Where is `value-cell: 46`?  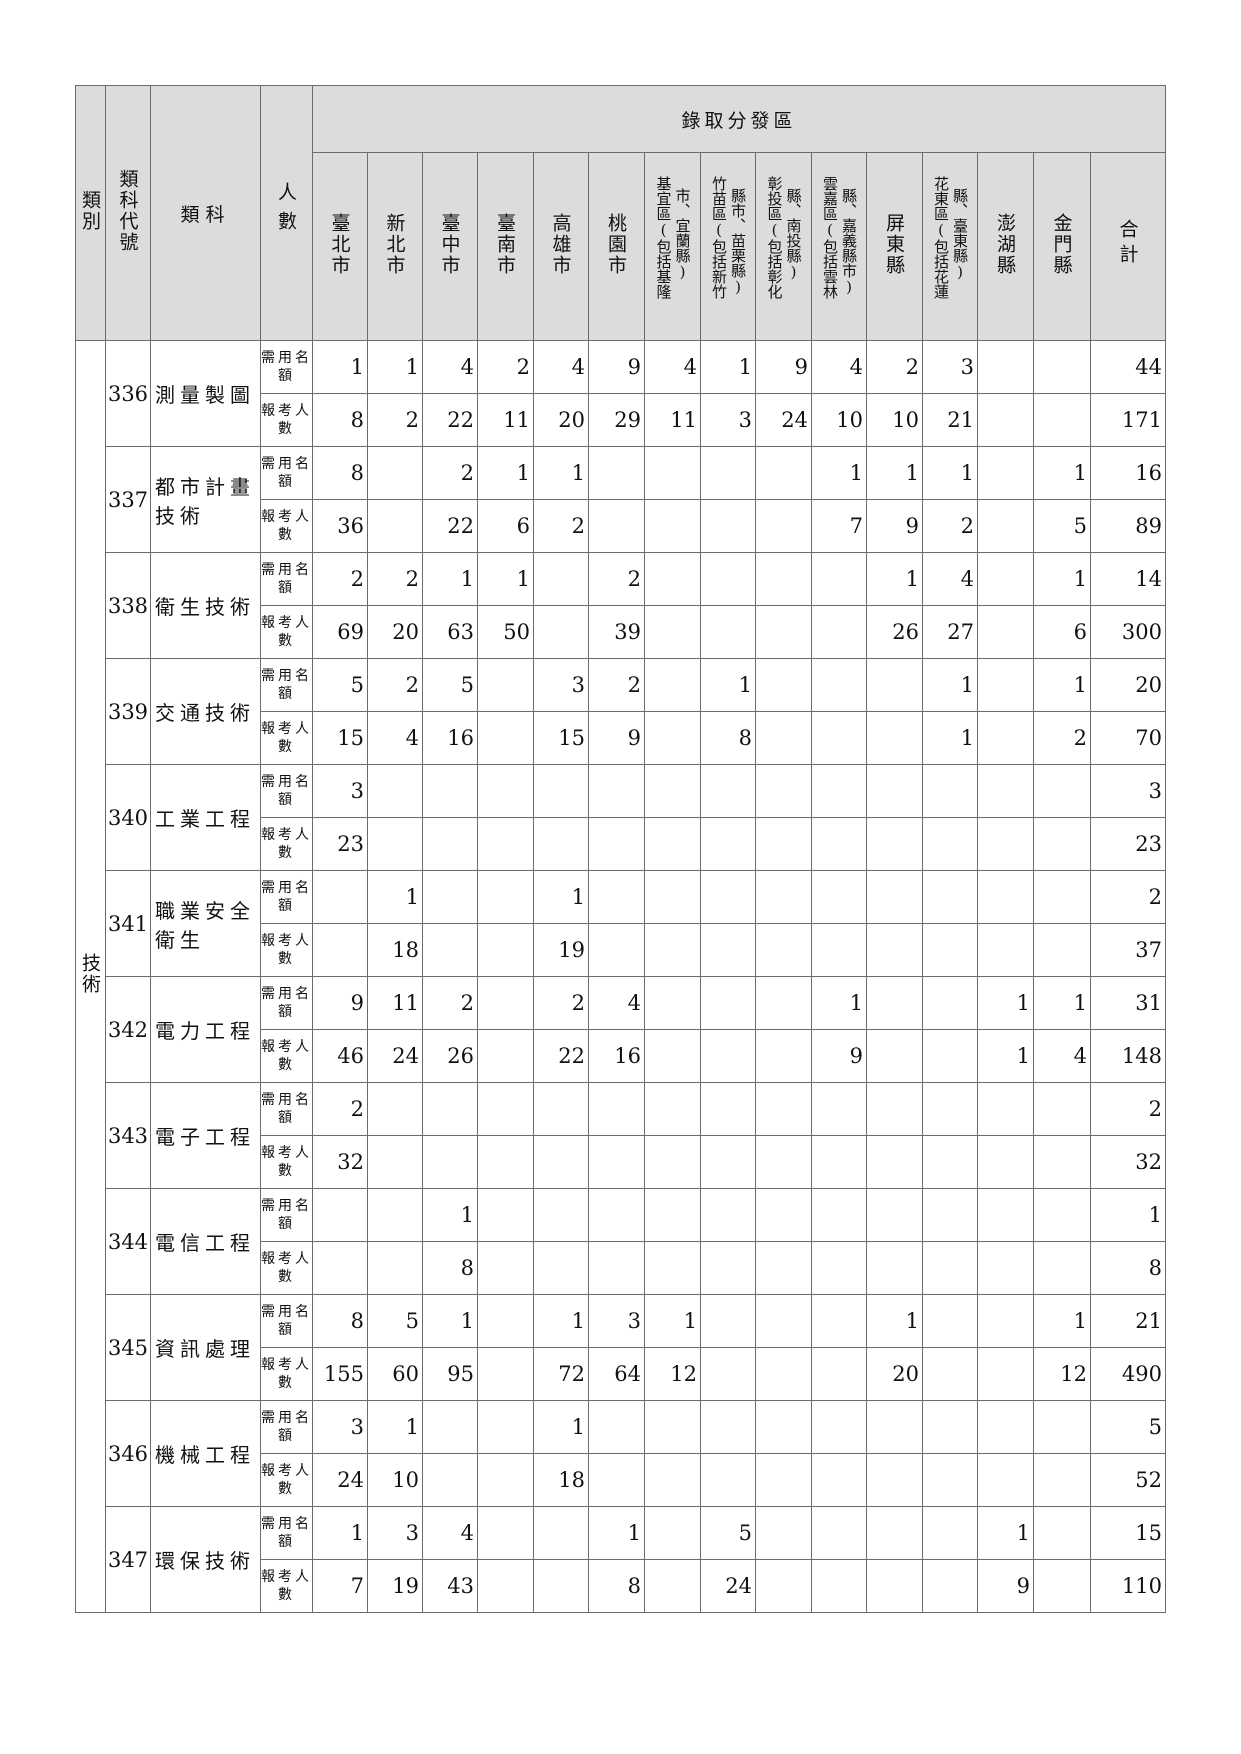 value-cell: 46 is located at coordinates (340, 1056).